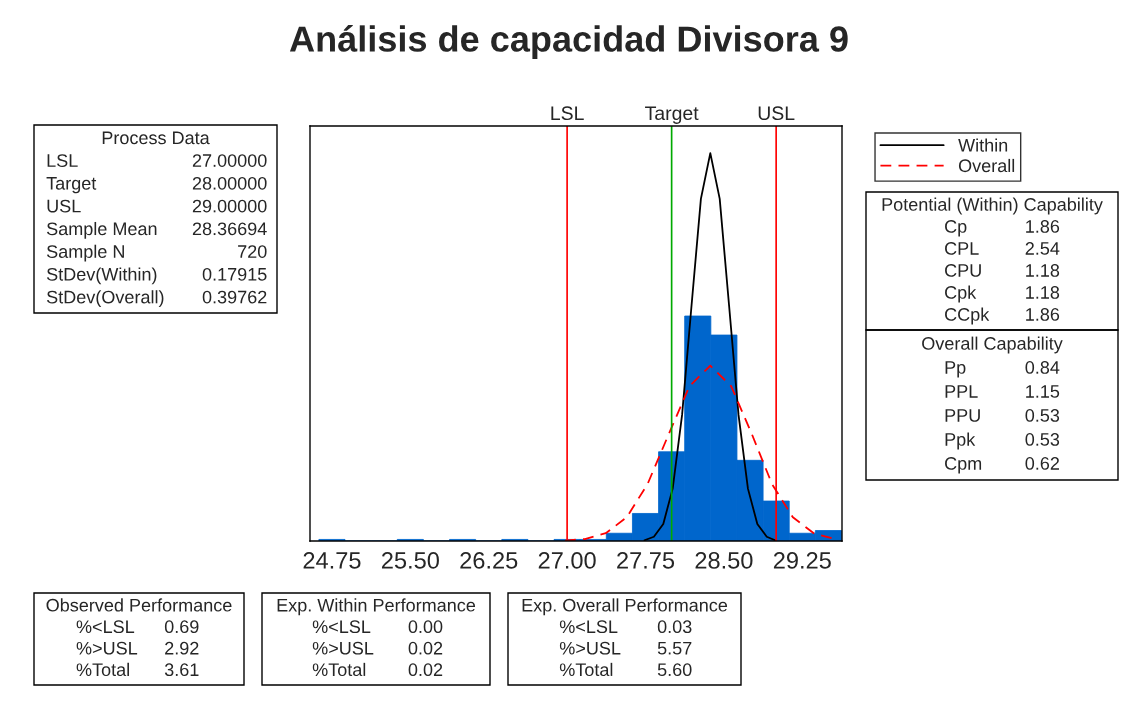  I want to click on x-tick-label: 28.50, so click(724, 560).